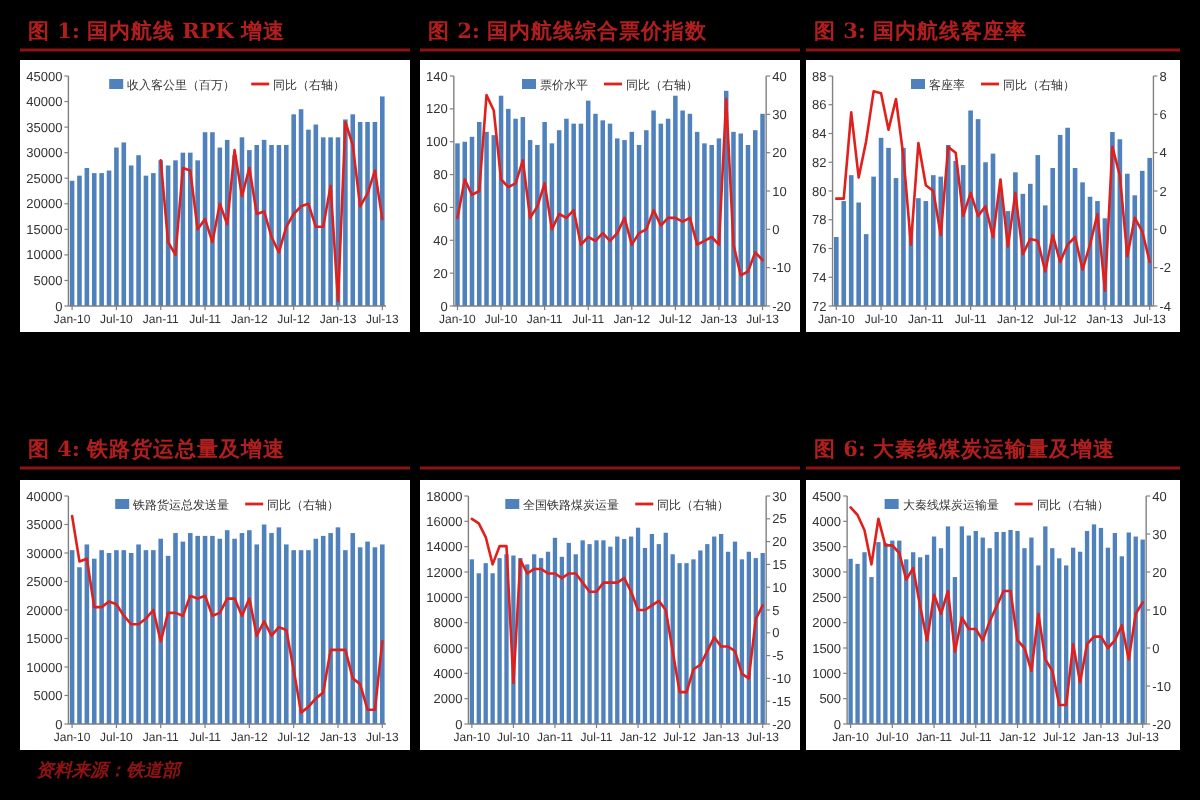 The height and width of the screenshot is (800, 1200). Describe the element at coordinates (920, 32) in the screenshot. I see `title: 图 3: 国内航线客座率` at that location.